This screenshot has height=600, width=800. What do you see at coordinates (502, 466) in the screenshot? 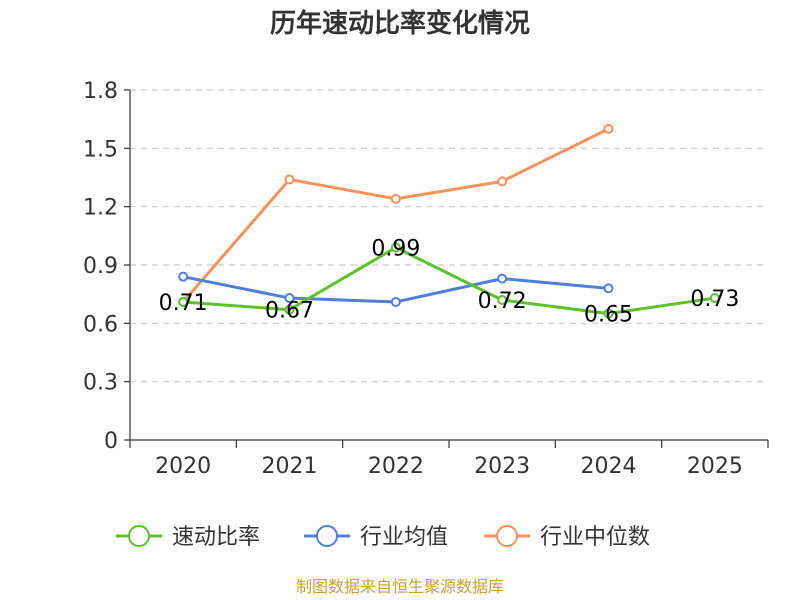
I see `x-tick-label: 2023` at bounding box center [502, 466].